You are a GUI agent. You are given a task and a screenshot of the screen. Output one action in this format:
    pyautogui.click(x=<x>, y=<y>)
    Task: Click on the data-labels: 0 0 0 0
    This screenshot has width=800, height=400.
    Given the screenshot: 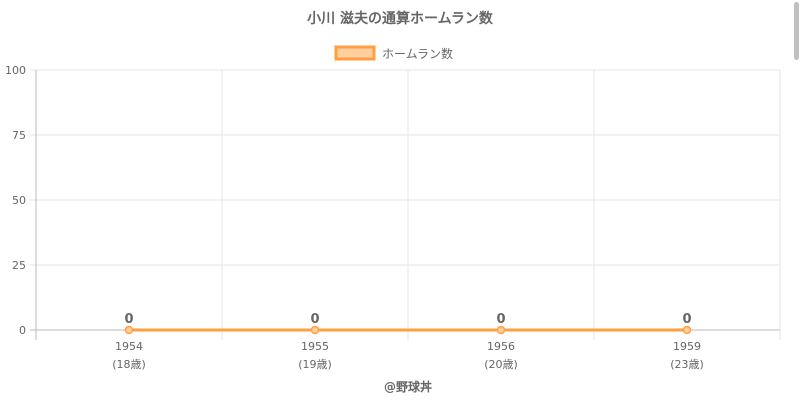 What is the action you would take?
    pyautogui.click(x=407, y=319)
    